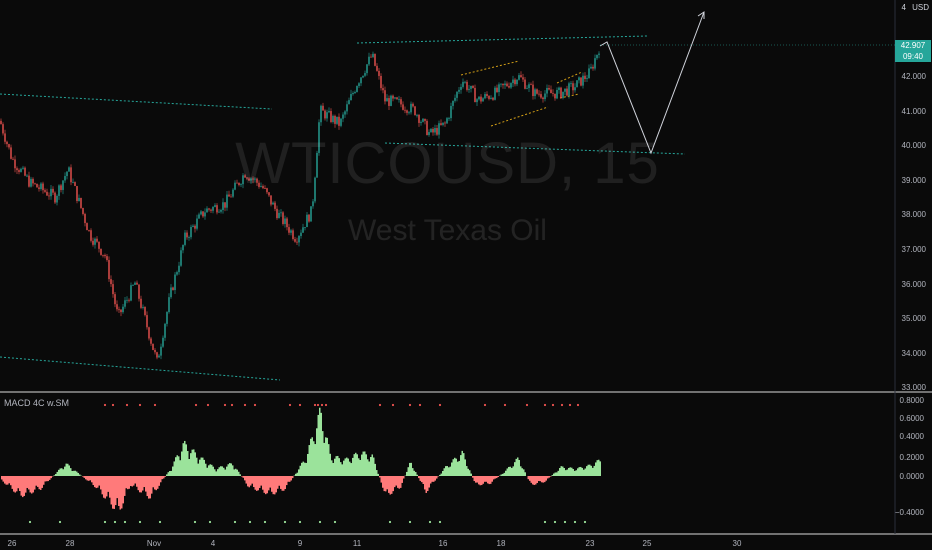 This screenshot has height=550, width=932. What do you see at coordinates (521, 93) in the screenshot?
I see `flag-patterns` at bounding box center [521, 93].